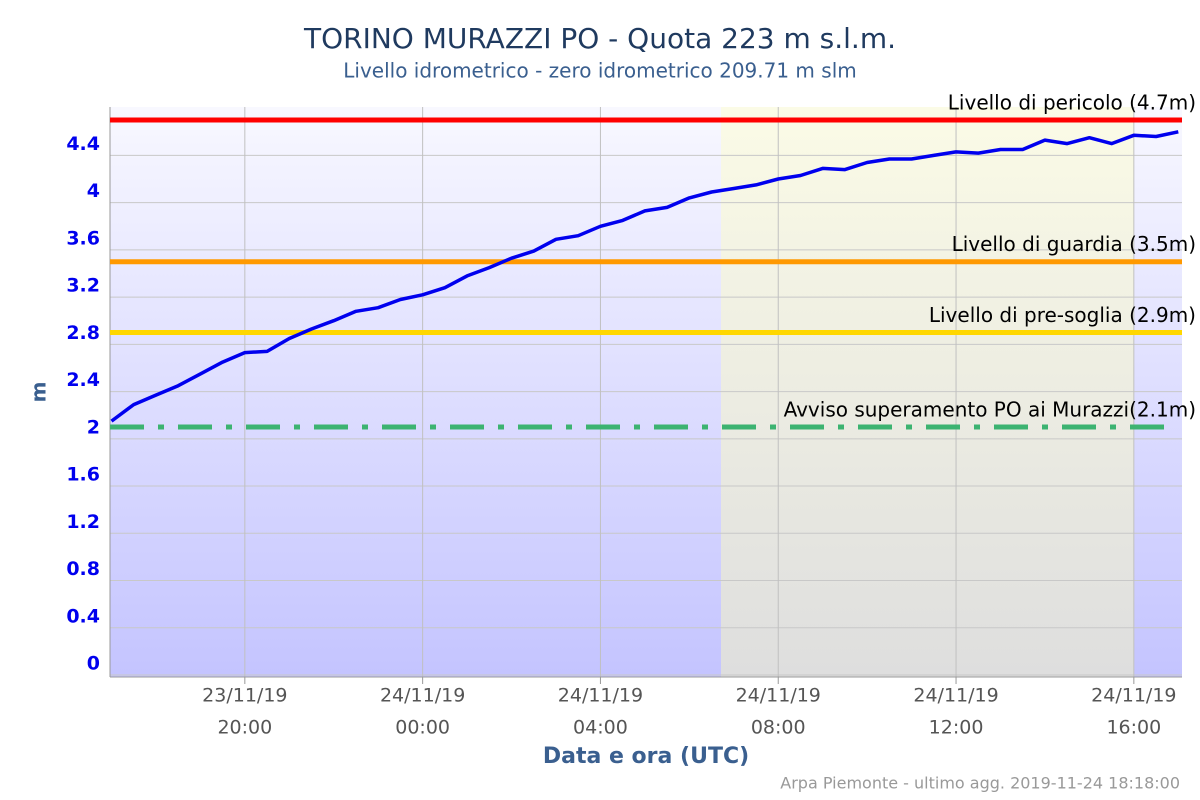  I want to click on y-tick-label: 0.4, so click(83, 616).